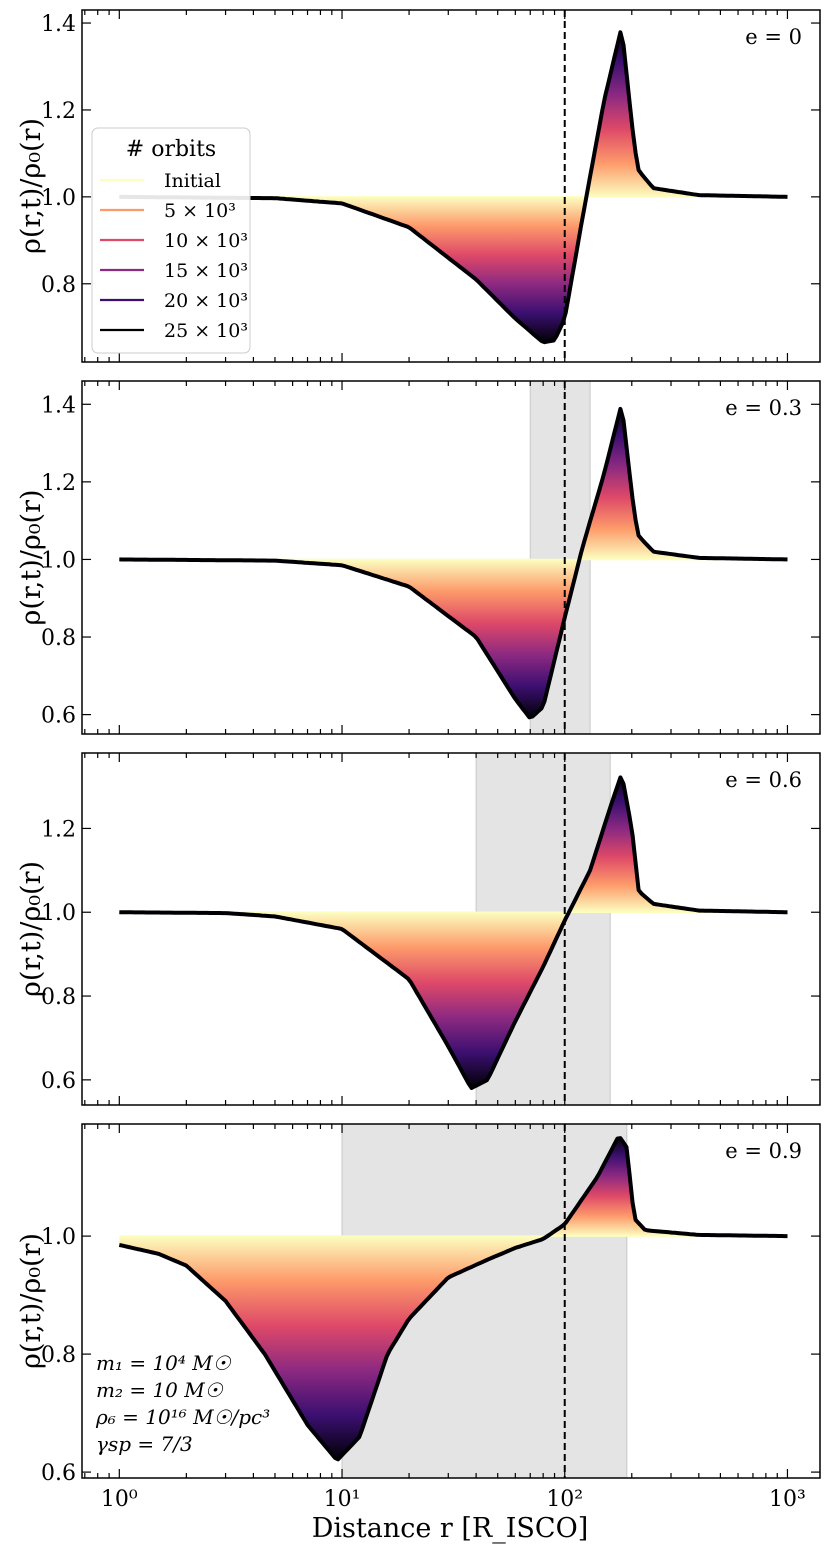 This screenshot has height=1553, width=830. What do you see at coordinates (192, 181) in the screenshot?
I see `legend-entry-label: Initial` at bounding box center [192, 181].